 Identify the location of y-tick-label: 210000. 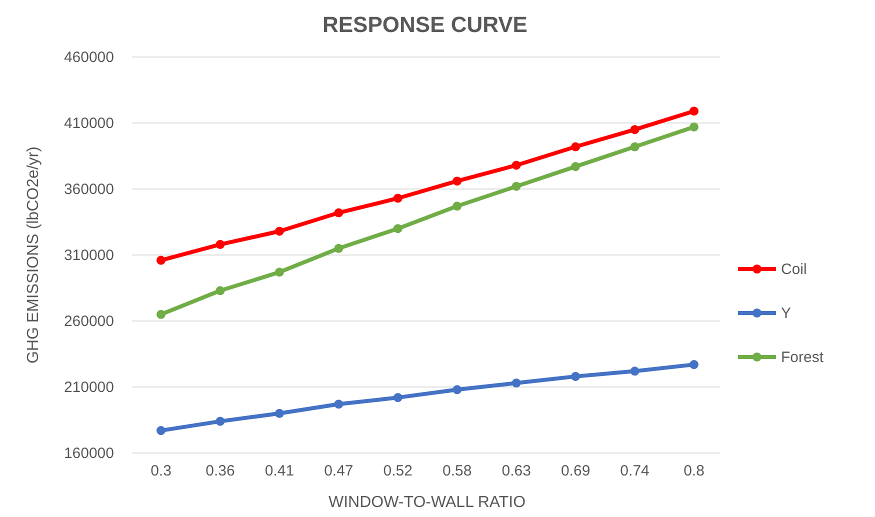
(89, 387).